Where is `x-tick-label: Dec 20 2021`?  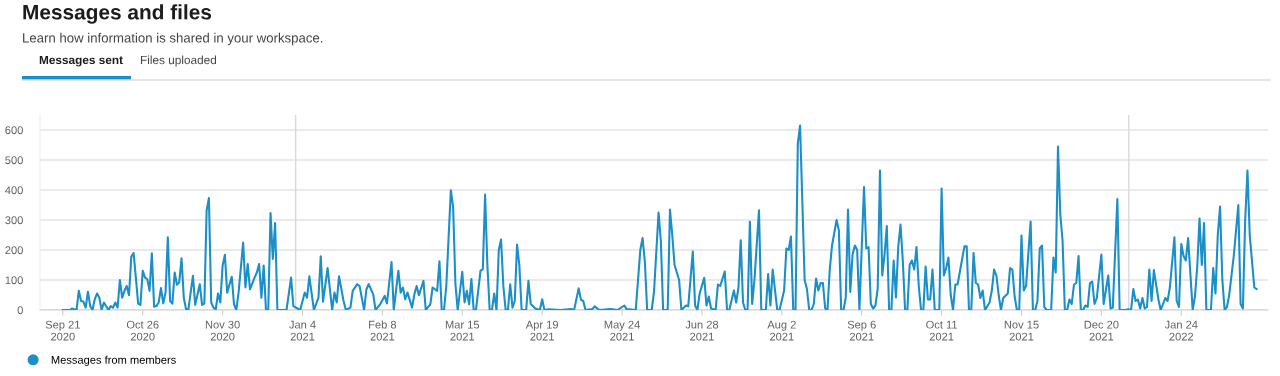 x-tick-label: Dec 20 2021 is located at coordinates (1101, 330).